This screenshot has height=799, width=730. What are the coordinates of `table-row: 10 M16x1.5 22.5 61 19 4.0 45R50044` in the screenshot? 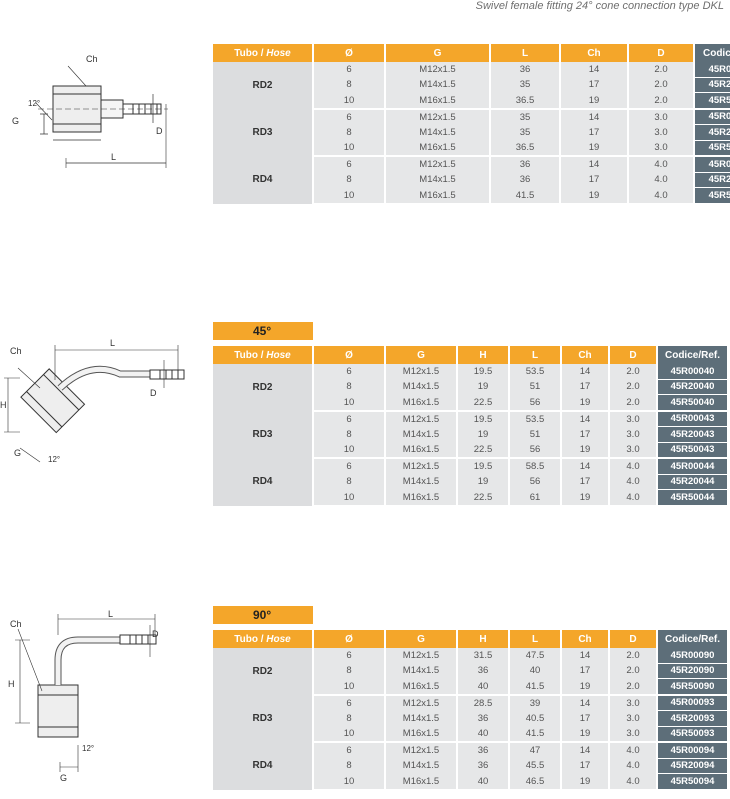 It's located at (470, 498).